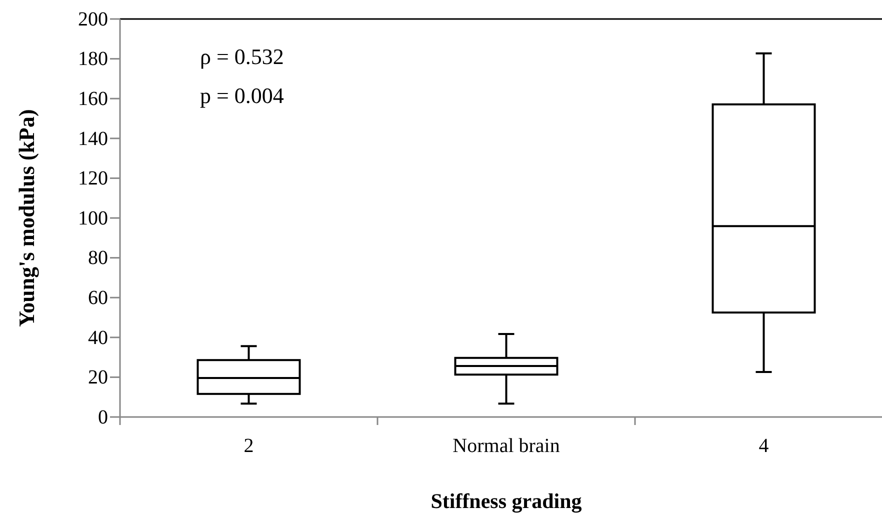 This screenshot has height=520, width=882. I want to click on annotation: ρ = 0.532, so click(242, 56).